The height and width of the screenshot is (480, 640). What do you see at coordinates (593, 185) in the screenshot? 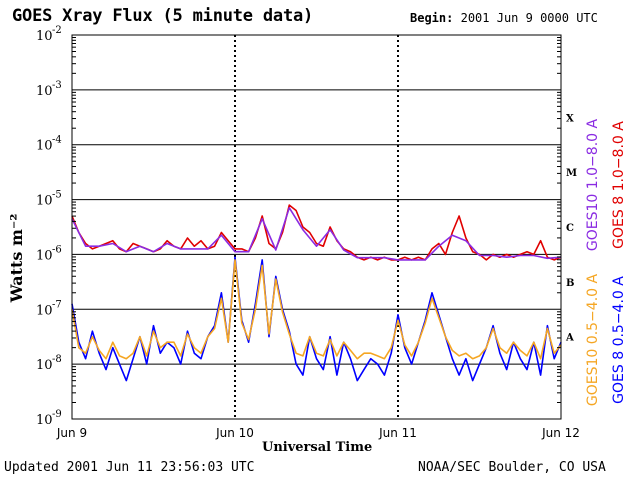
I see `legend-entry: GOES10 1.0−8.0 A` at bounding box center [593, 185].